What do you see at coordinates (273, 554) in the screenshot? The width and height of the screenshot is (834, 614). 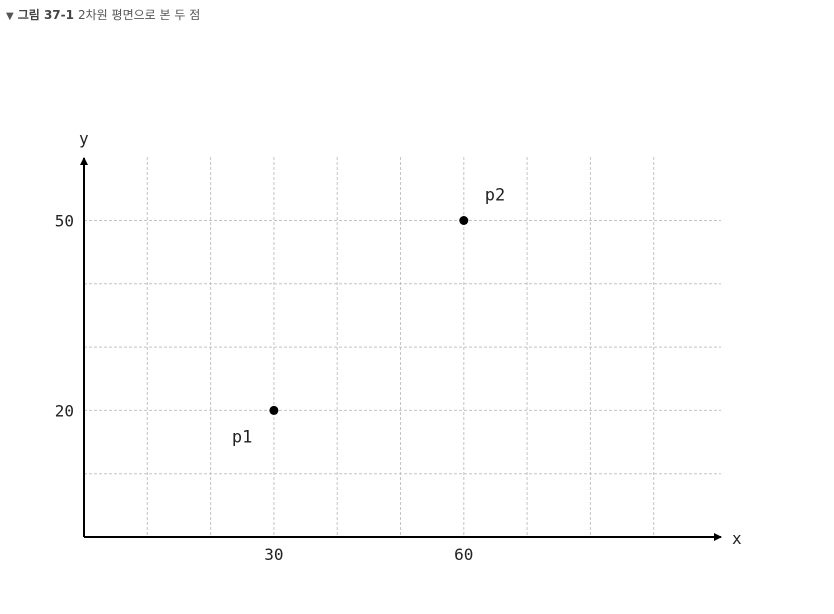 I see `x-tick-label: 30` at bounding box center [273, 554].